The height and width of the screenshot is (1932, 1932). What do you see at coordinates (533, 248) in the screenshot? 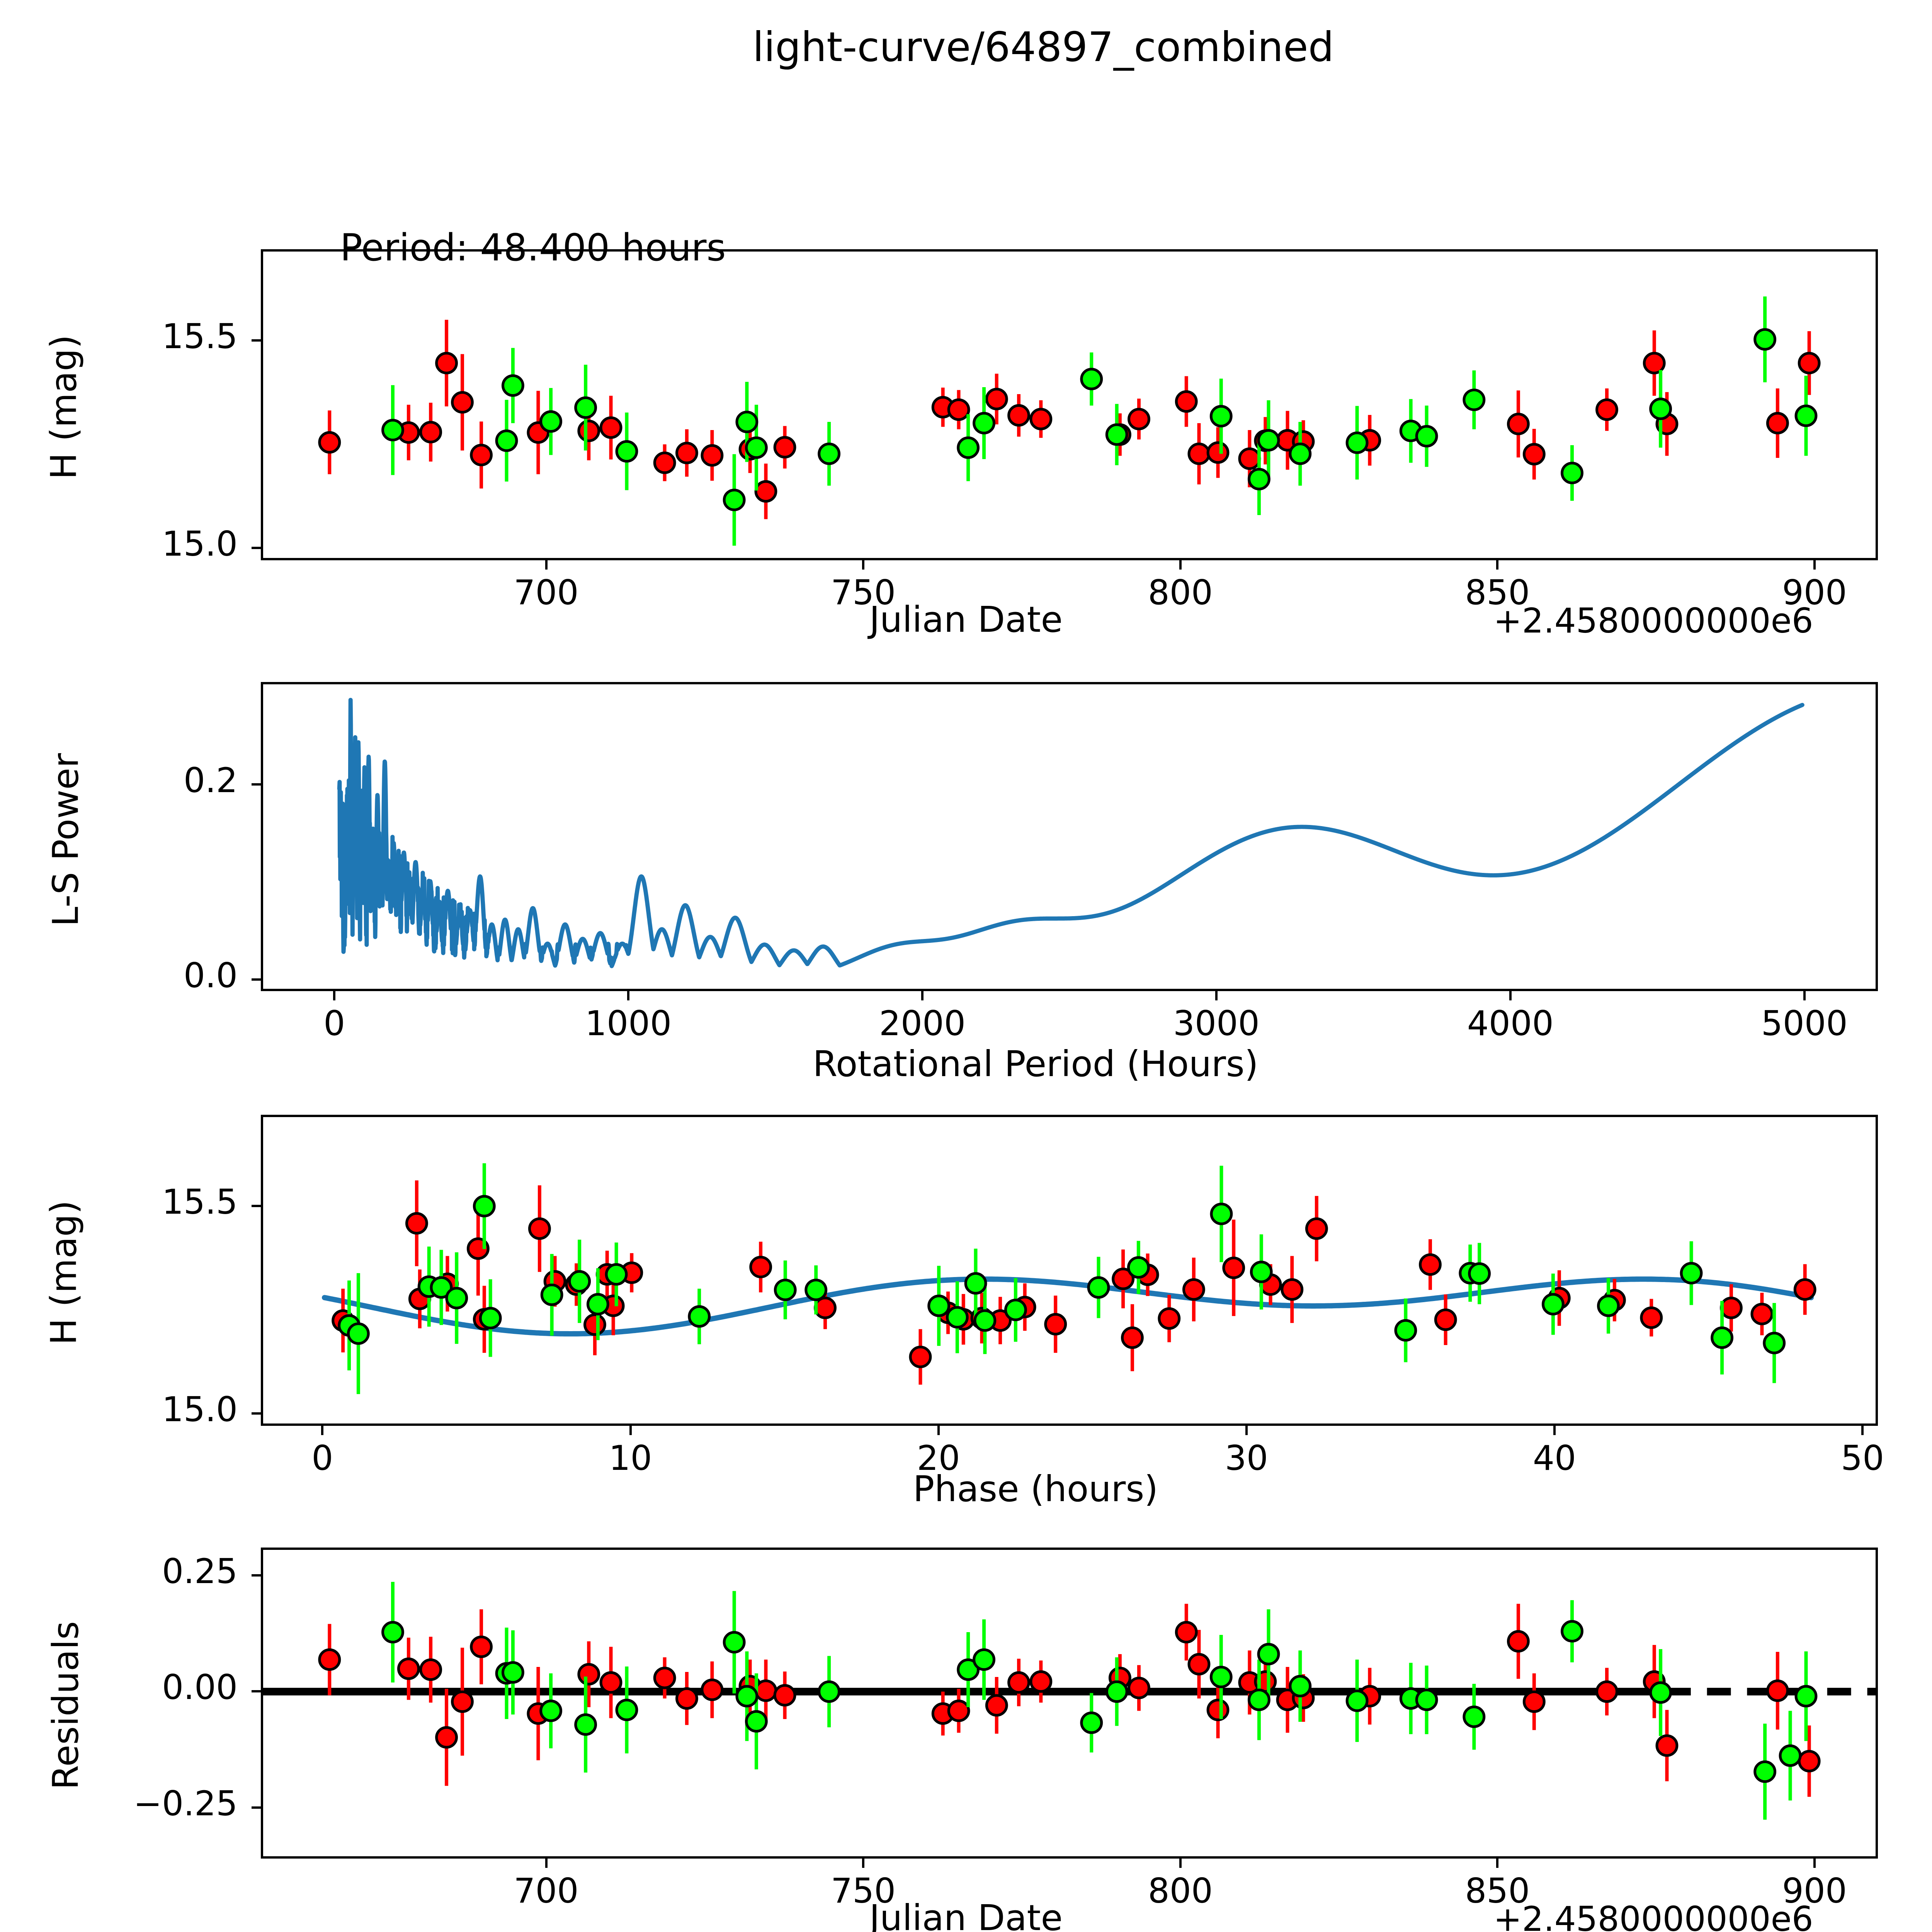
I see `period-annotation: Period: 48.400 hours` at bounding box center [533, 248].